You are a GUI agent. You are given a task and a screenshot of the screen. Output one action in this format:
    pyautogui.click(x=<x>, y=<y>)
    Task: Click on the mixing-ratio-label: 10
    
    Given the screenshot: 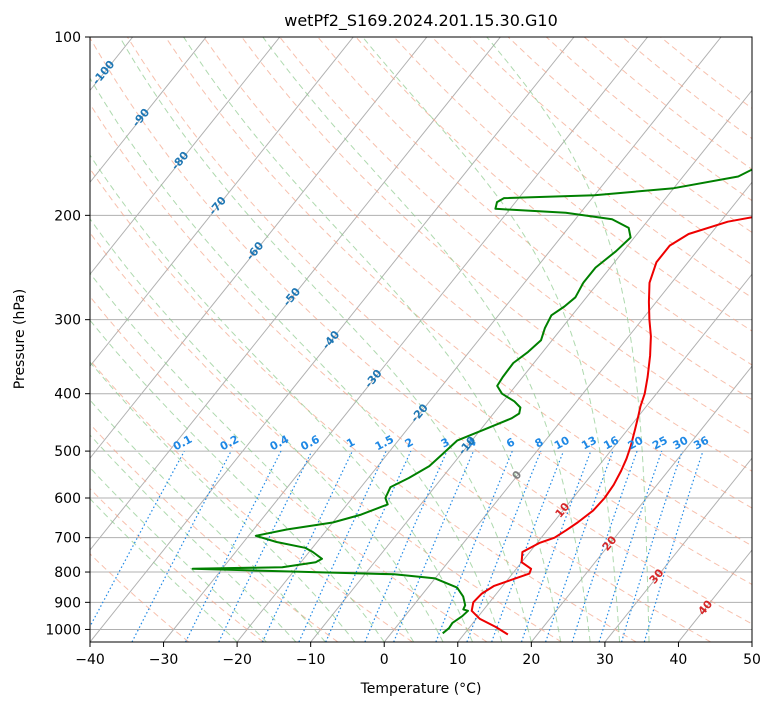 What is the action you would take?
    pyautogui.click(x=562, y=443)
    